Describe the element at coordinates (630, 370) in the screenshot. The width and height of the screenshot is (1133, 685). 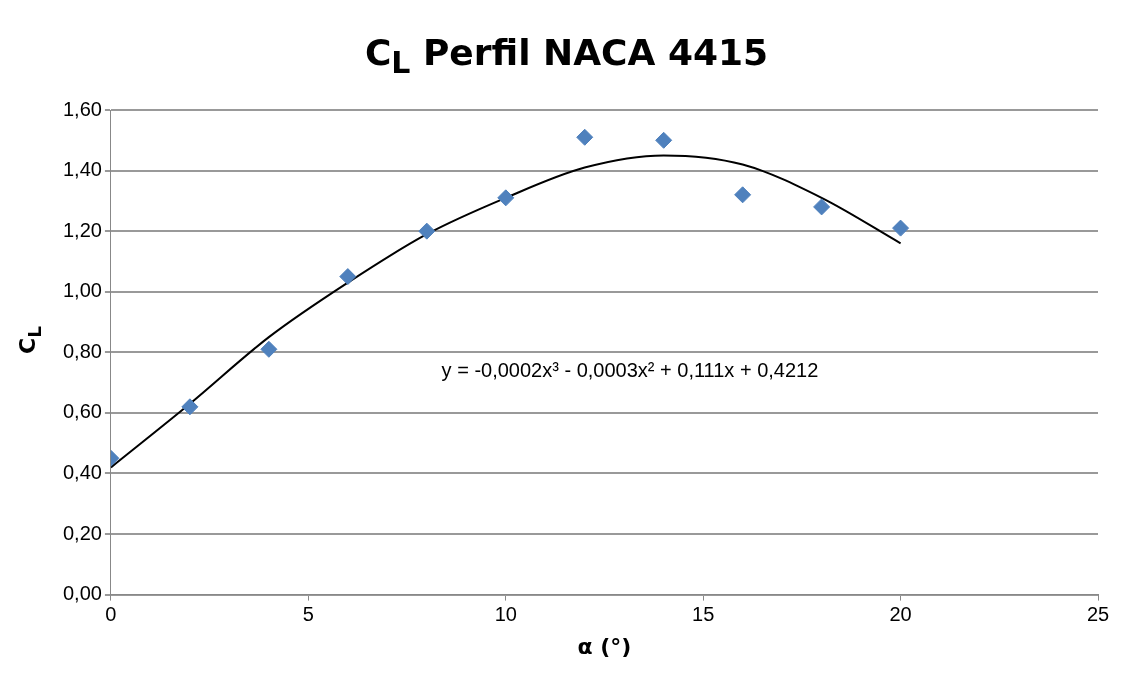
I see `annotation: y = -0,0002x³ - 0,0003x² + 0,111x + 0,4212` at that location.